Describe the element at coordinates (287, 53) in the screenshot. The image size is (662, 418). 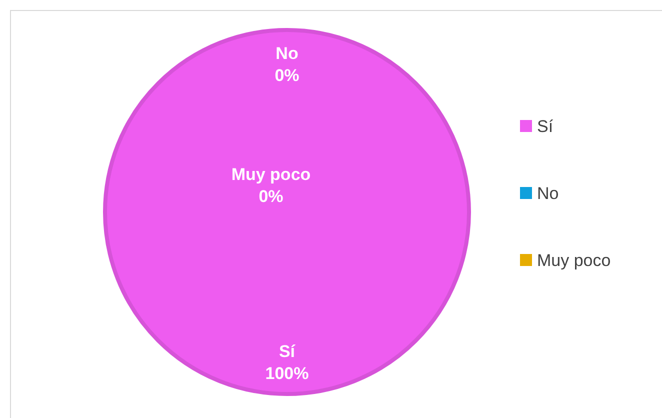
I see `category-label: No` at that location.